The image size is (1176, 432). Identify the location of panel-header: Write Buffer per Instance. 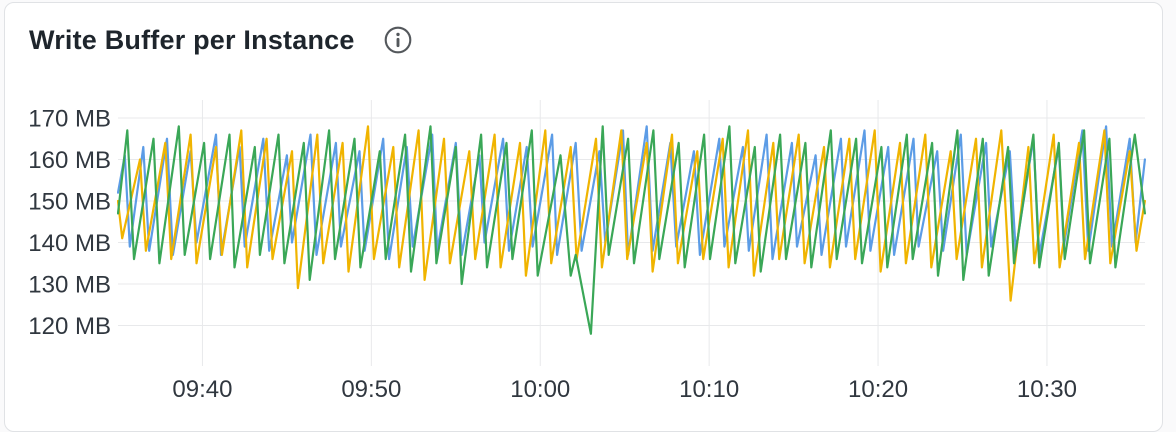
(585, 40).